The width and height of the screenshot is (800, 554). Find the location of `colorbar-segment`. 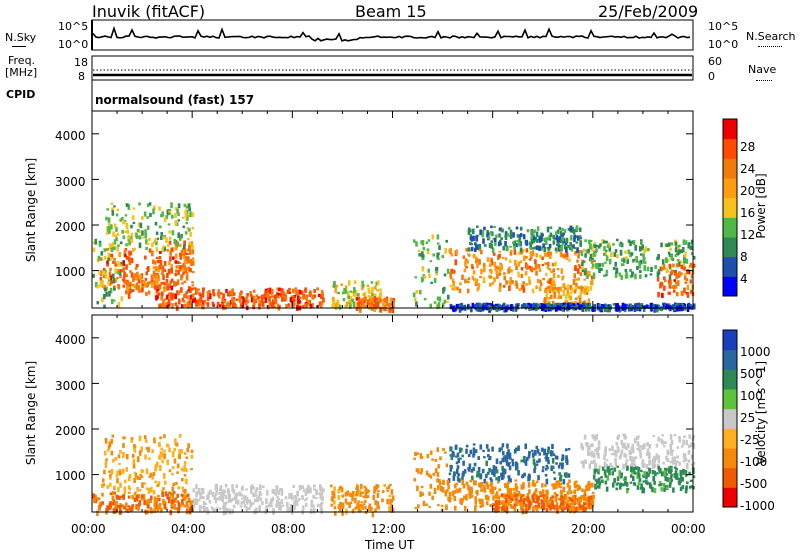

colorbar-segment is located at coordinates (730, 207).